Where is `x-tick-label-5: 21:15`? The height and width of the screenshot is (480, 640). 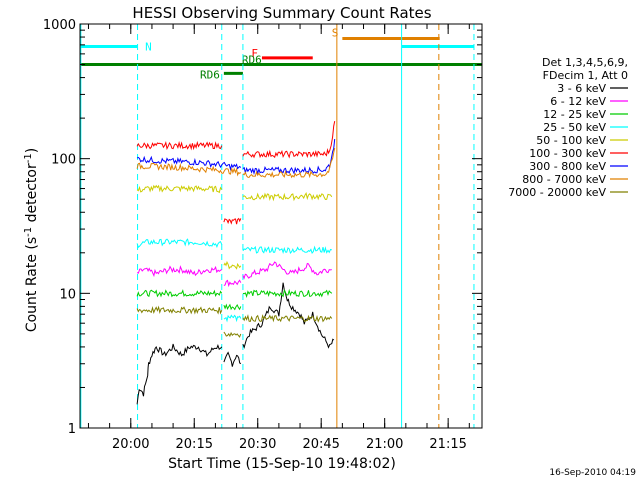 x-tick-label-5: 21:15 is located at coordinates (447, 444).